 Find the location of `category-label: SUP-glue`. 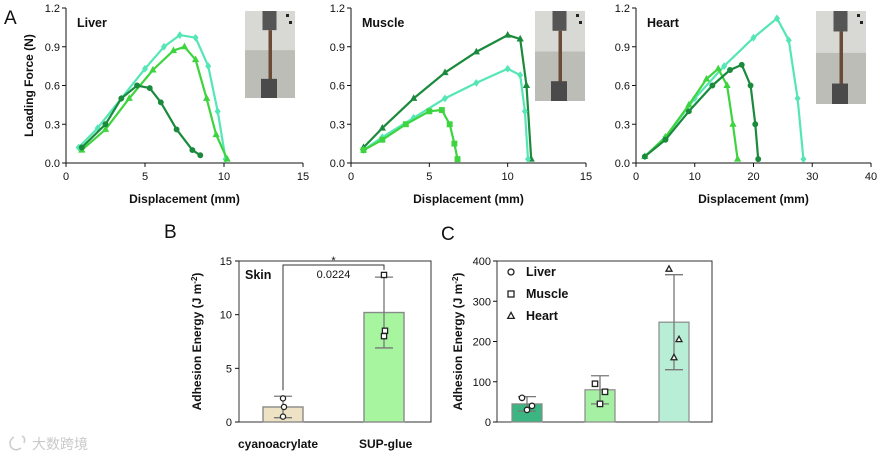

category-label: SUP-glue is located at coordinates (386, 444).